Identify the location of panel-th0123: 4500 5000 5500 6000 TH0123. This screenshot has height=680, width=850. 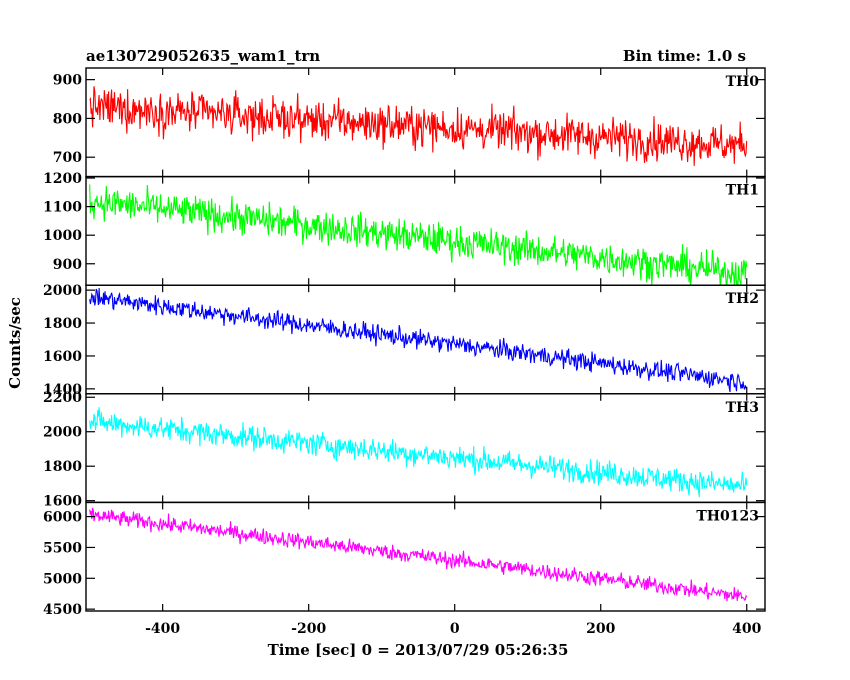
(404, 559).